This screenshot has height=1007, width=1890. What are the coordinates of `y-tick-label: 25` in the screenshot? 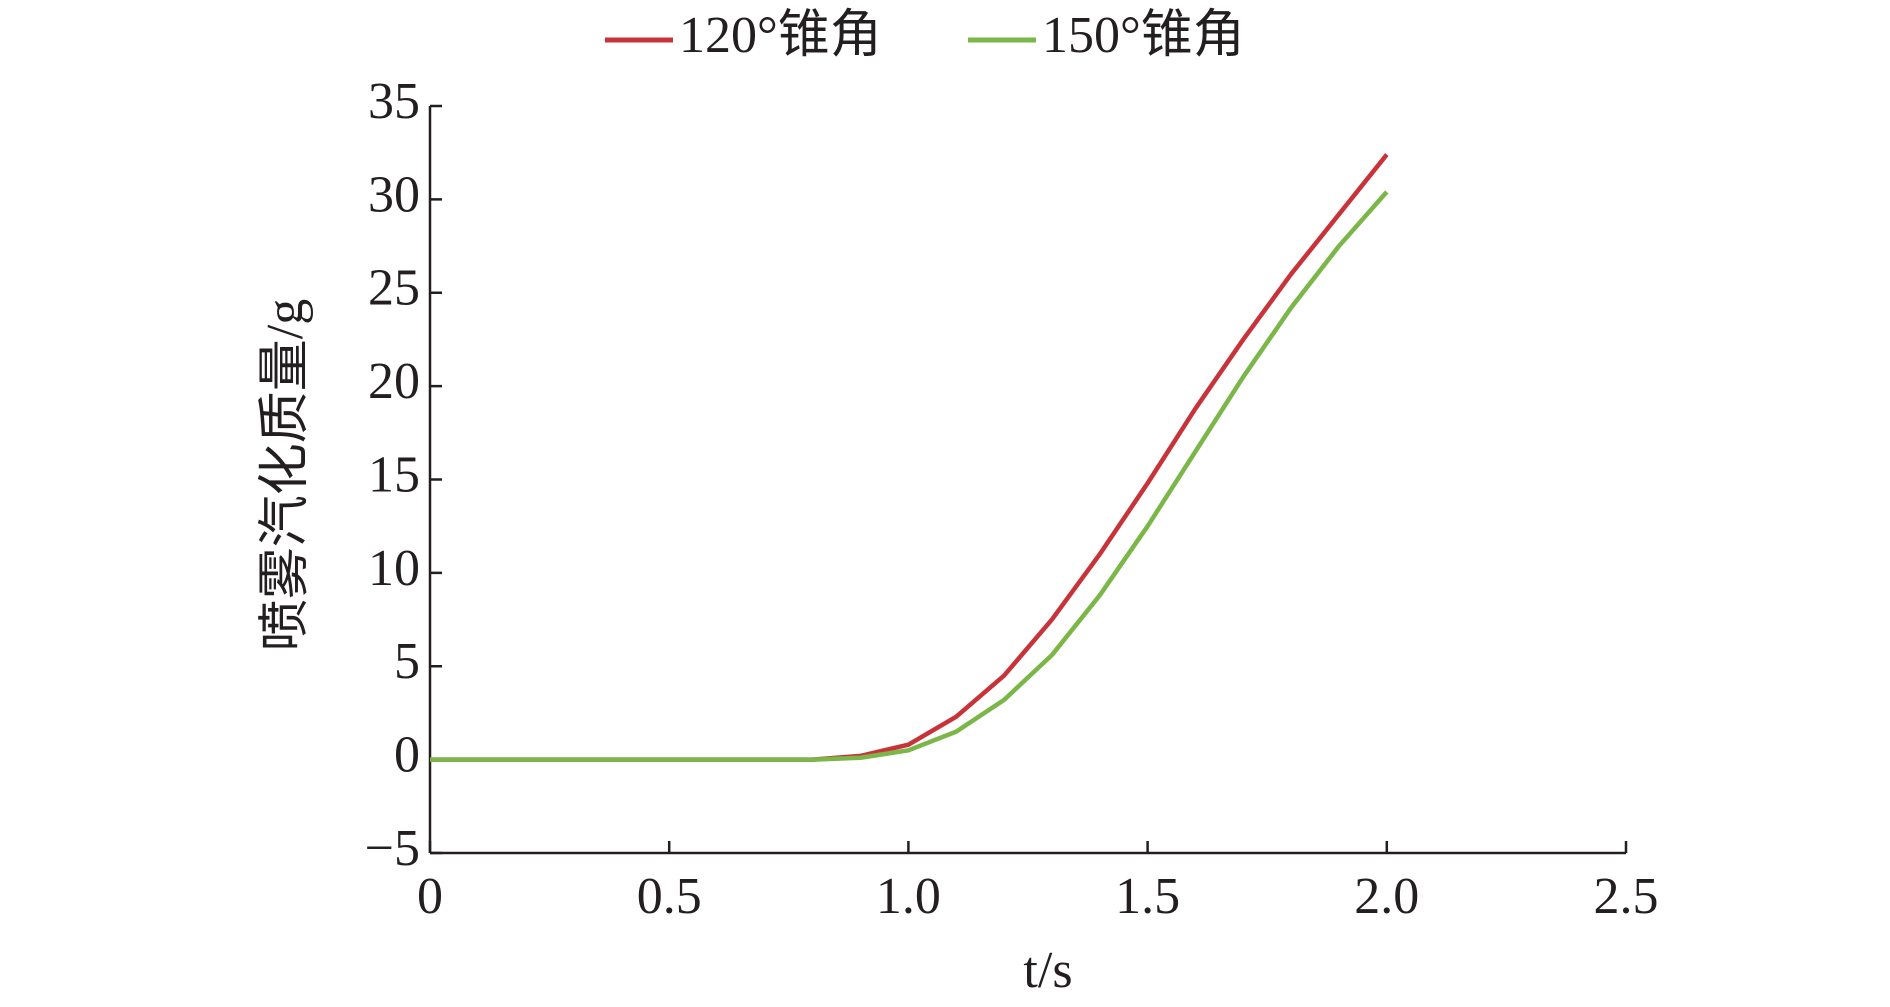 It's located at (394, 288).